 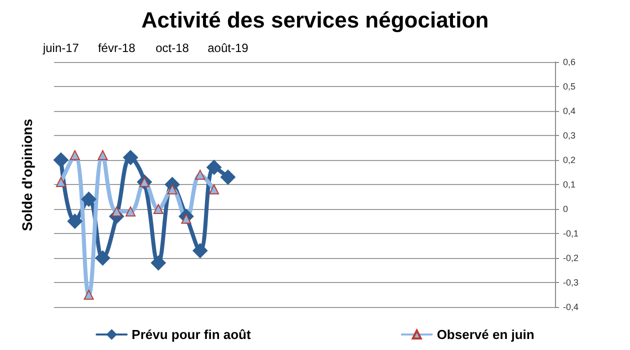 I want to click on y-tick-label: 0,6, so click(x=569, y=62).